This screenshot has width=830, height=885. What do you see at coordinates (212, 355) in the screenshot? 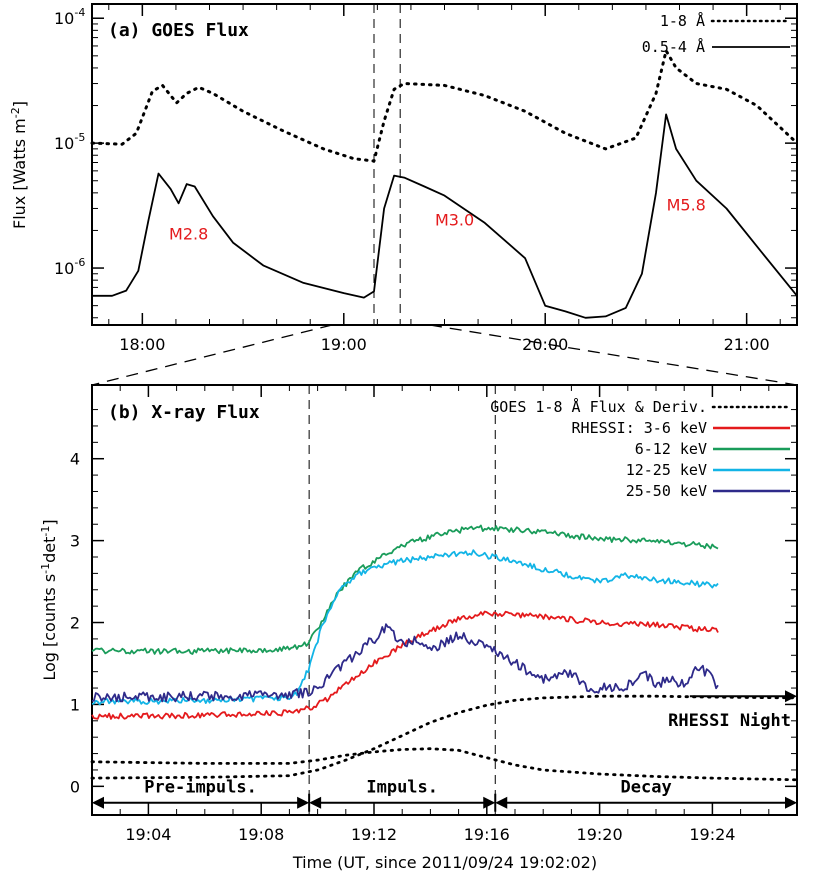
I see `zoom-connector-left` at bounding box center [212, 355].